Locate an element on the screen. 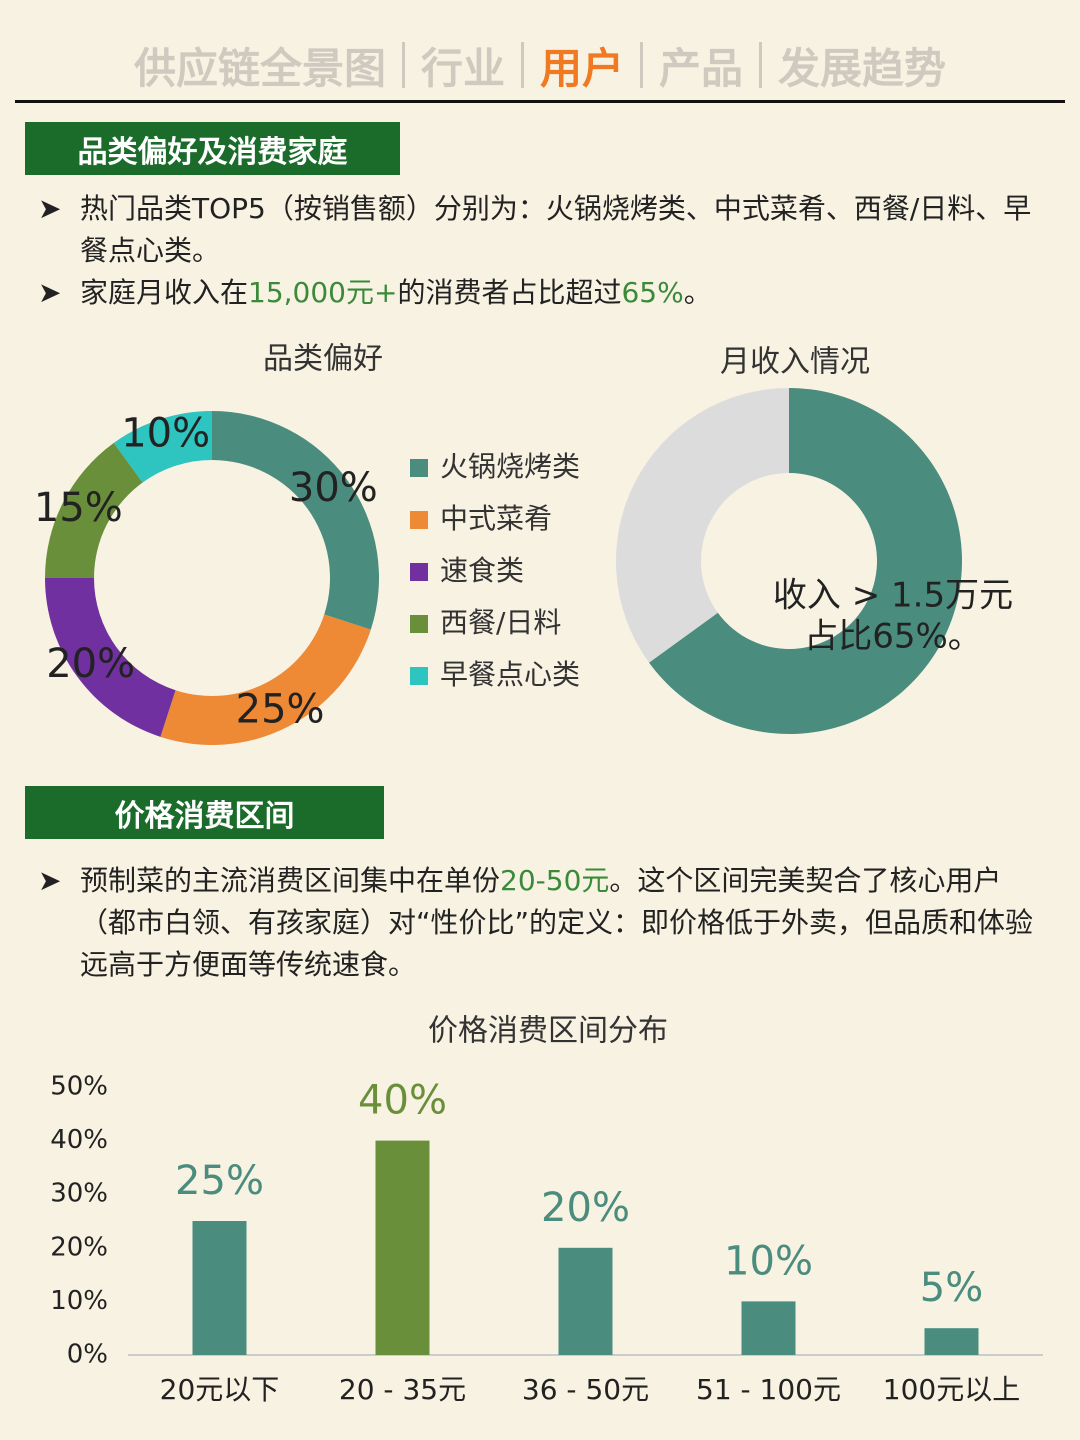 The height and width of the screenshot is (1440, 1080). data-label: 30% is located at coordinates (333, 488).